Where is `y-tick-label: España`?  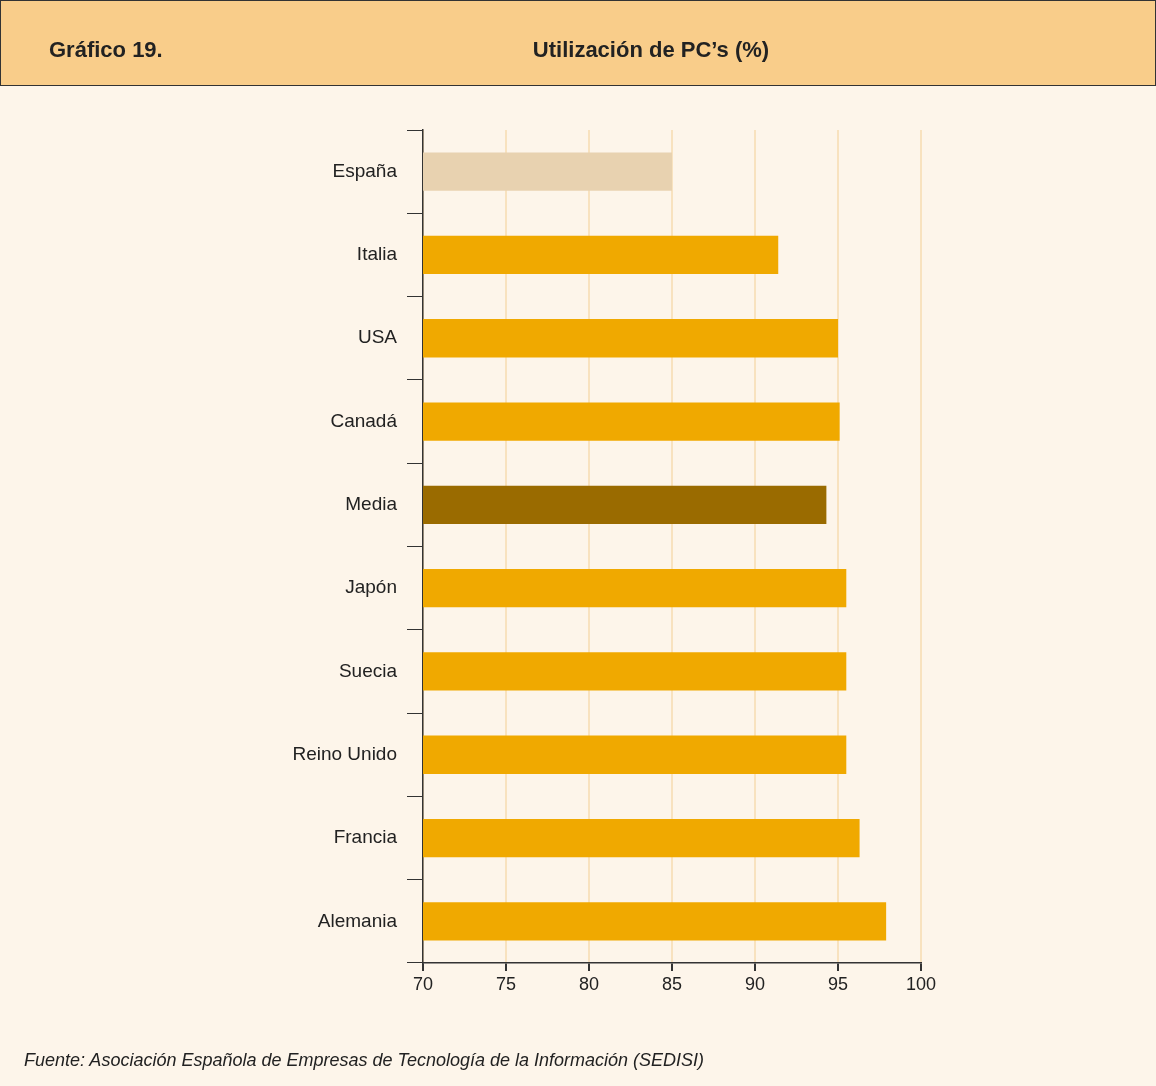
y-tick-label: España is located at coordinates (365, 170).